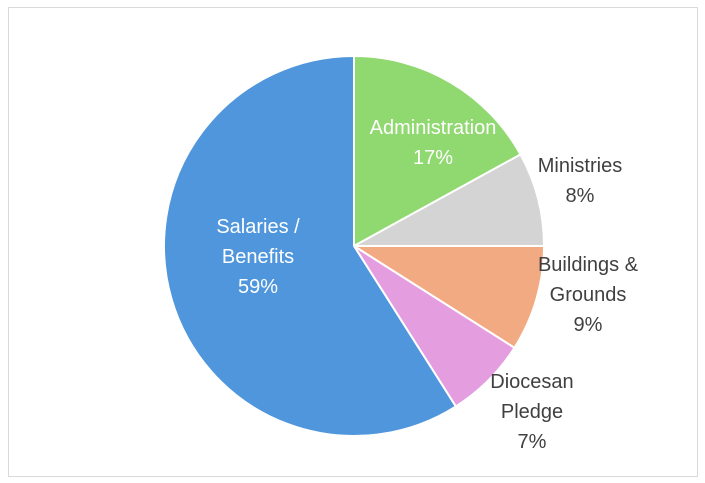 The width and height of the screenshot is (705, 483). What do you see at coordinates (433, 158) in the screenshot?
I see `slice-label-line: 17%` at bounding box center [433, 158].